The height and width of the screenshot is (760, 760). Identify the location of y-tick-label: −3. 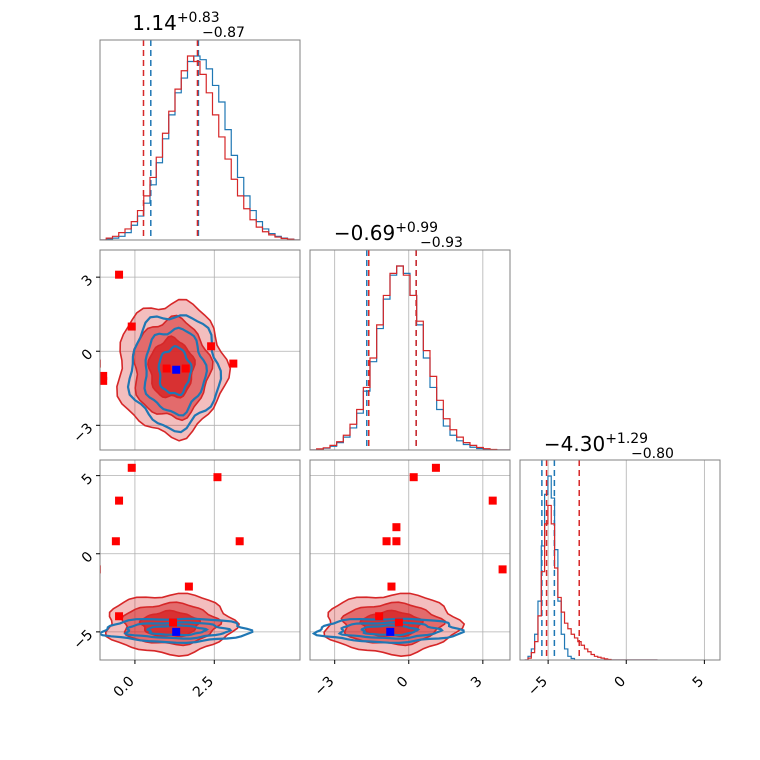
(83, 433).